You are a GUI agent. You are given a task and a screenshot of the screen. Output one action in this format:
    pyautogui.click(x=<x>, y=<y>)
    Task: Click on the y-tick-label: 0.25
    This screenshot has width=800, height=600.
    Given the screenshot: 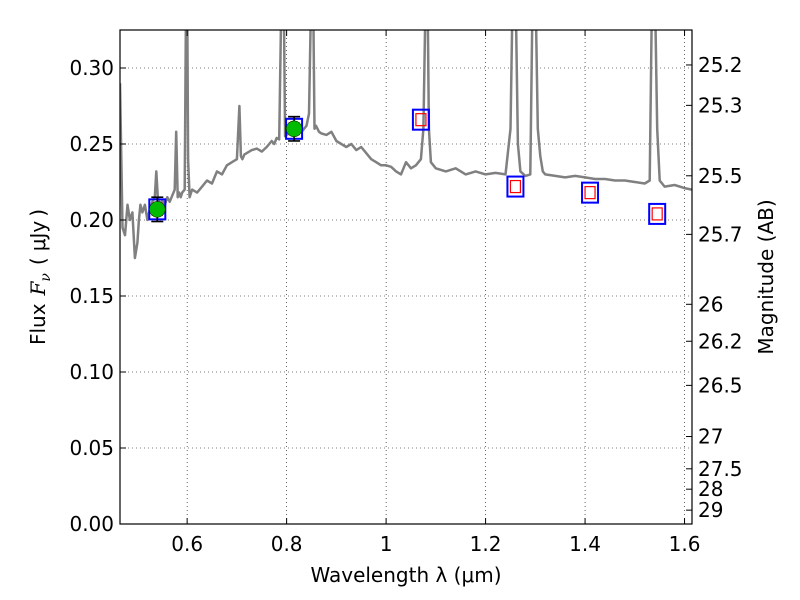 What is the action you would take?
    pyautogui.click(x=91, y=144)
    